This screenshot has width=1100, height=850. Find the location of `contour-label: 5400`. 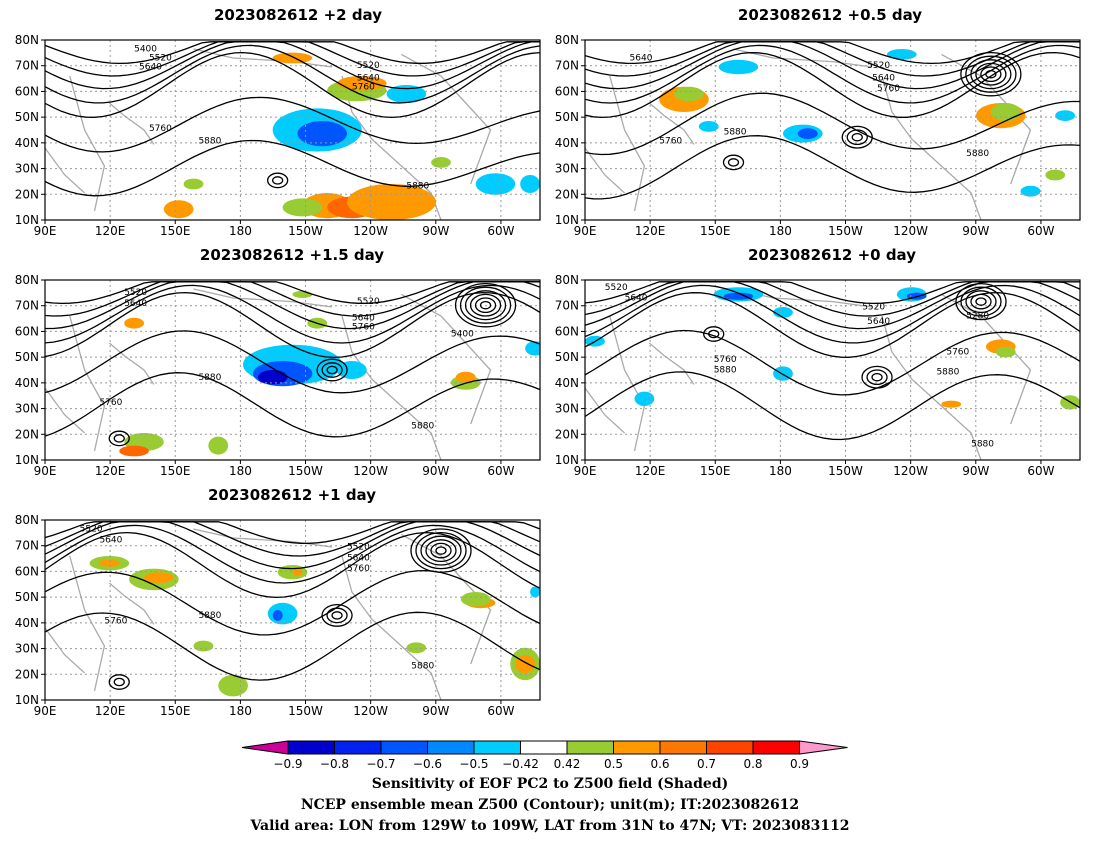

contour-label: 5400 is located at coordinates (145, 50).